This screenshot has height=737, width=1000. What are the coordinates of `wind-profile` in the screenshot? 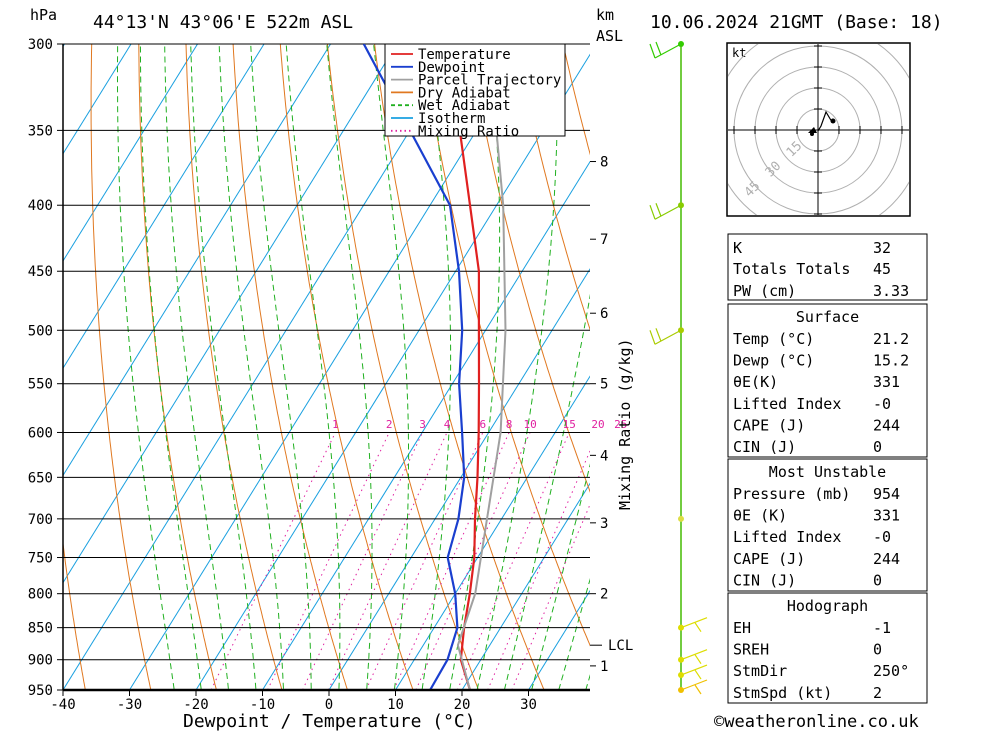 It's located at (678, 367).